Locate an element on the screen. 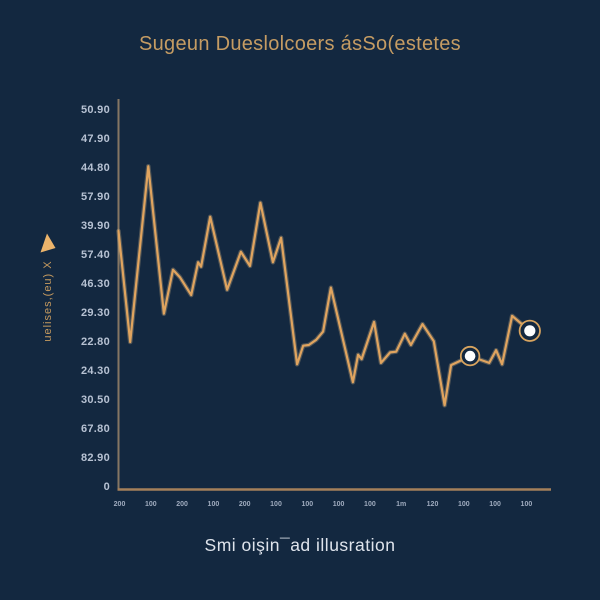  y-tick-label: 39.90 is located at coordinates (95, 225).